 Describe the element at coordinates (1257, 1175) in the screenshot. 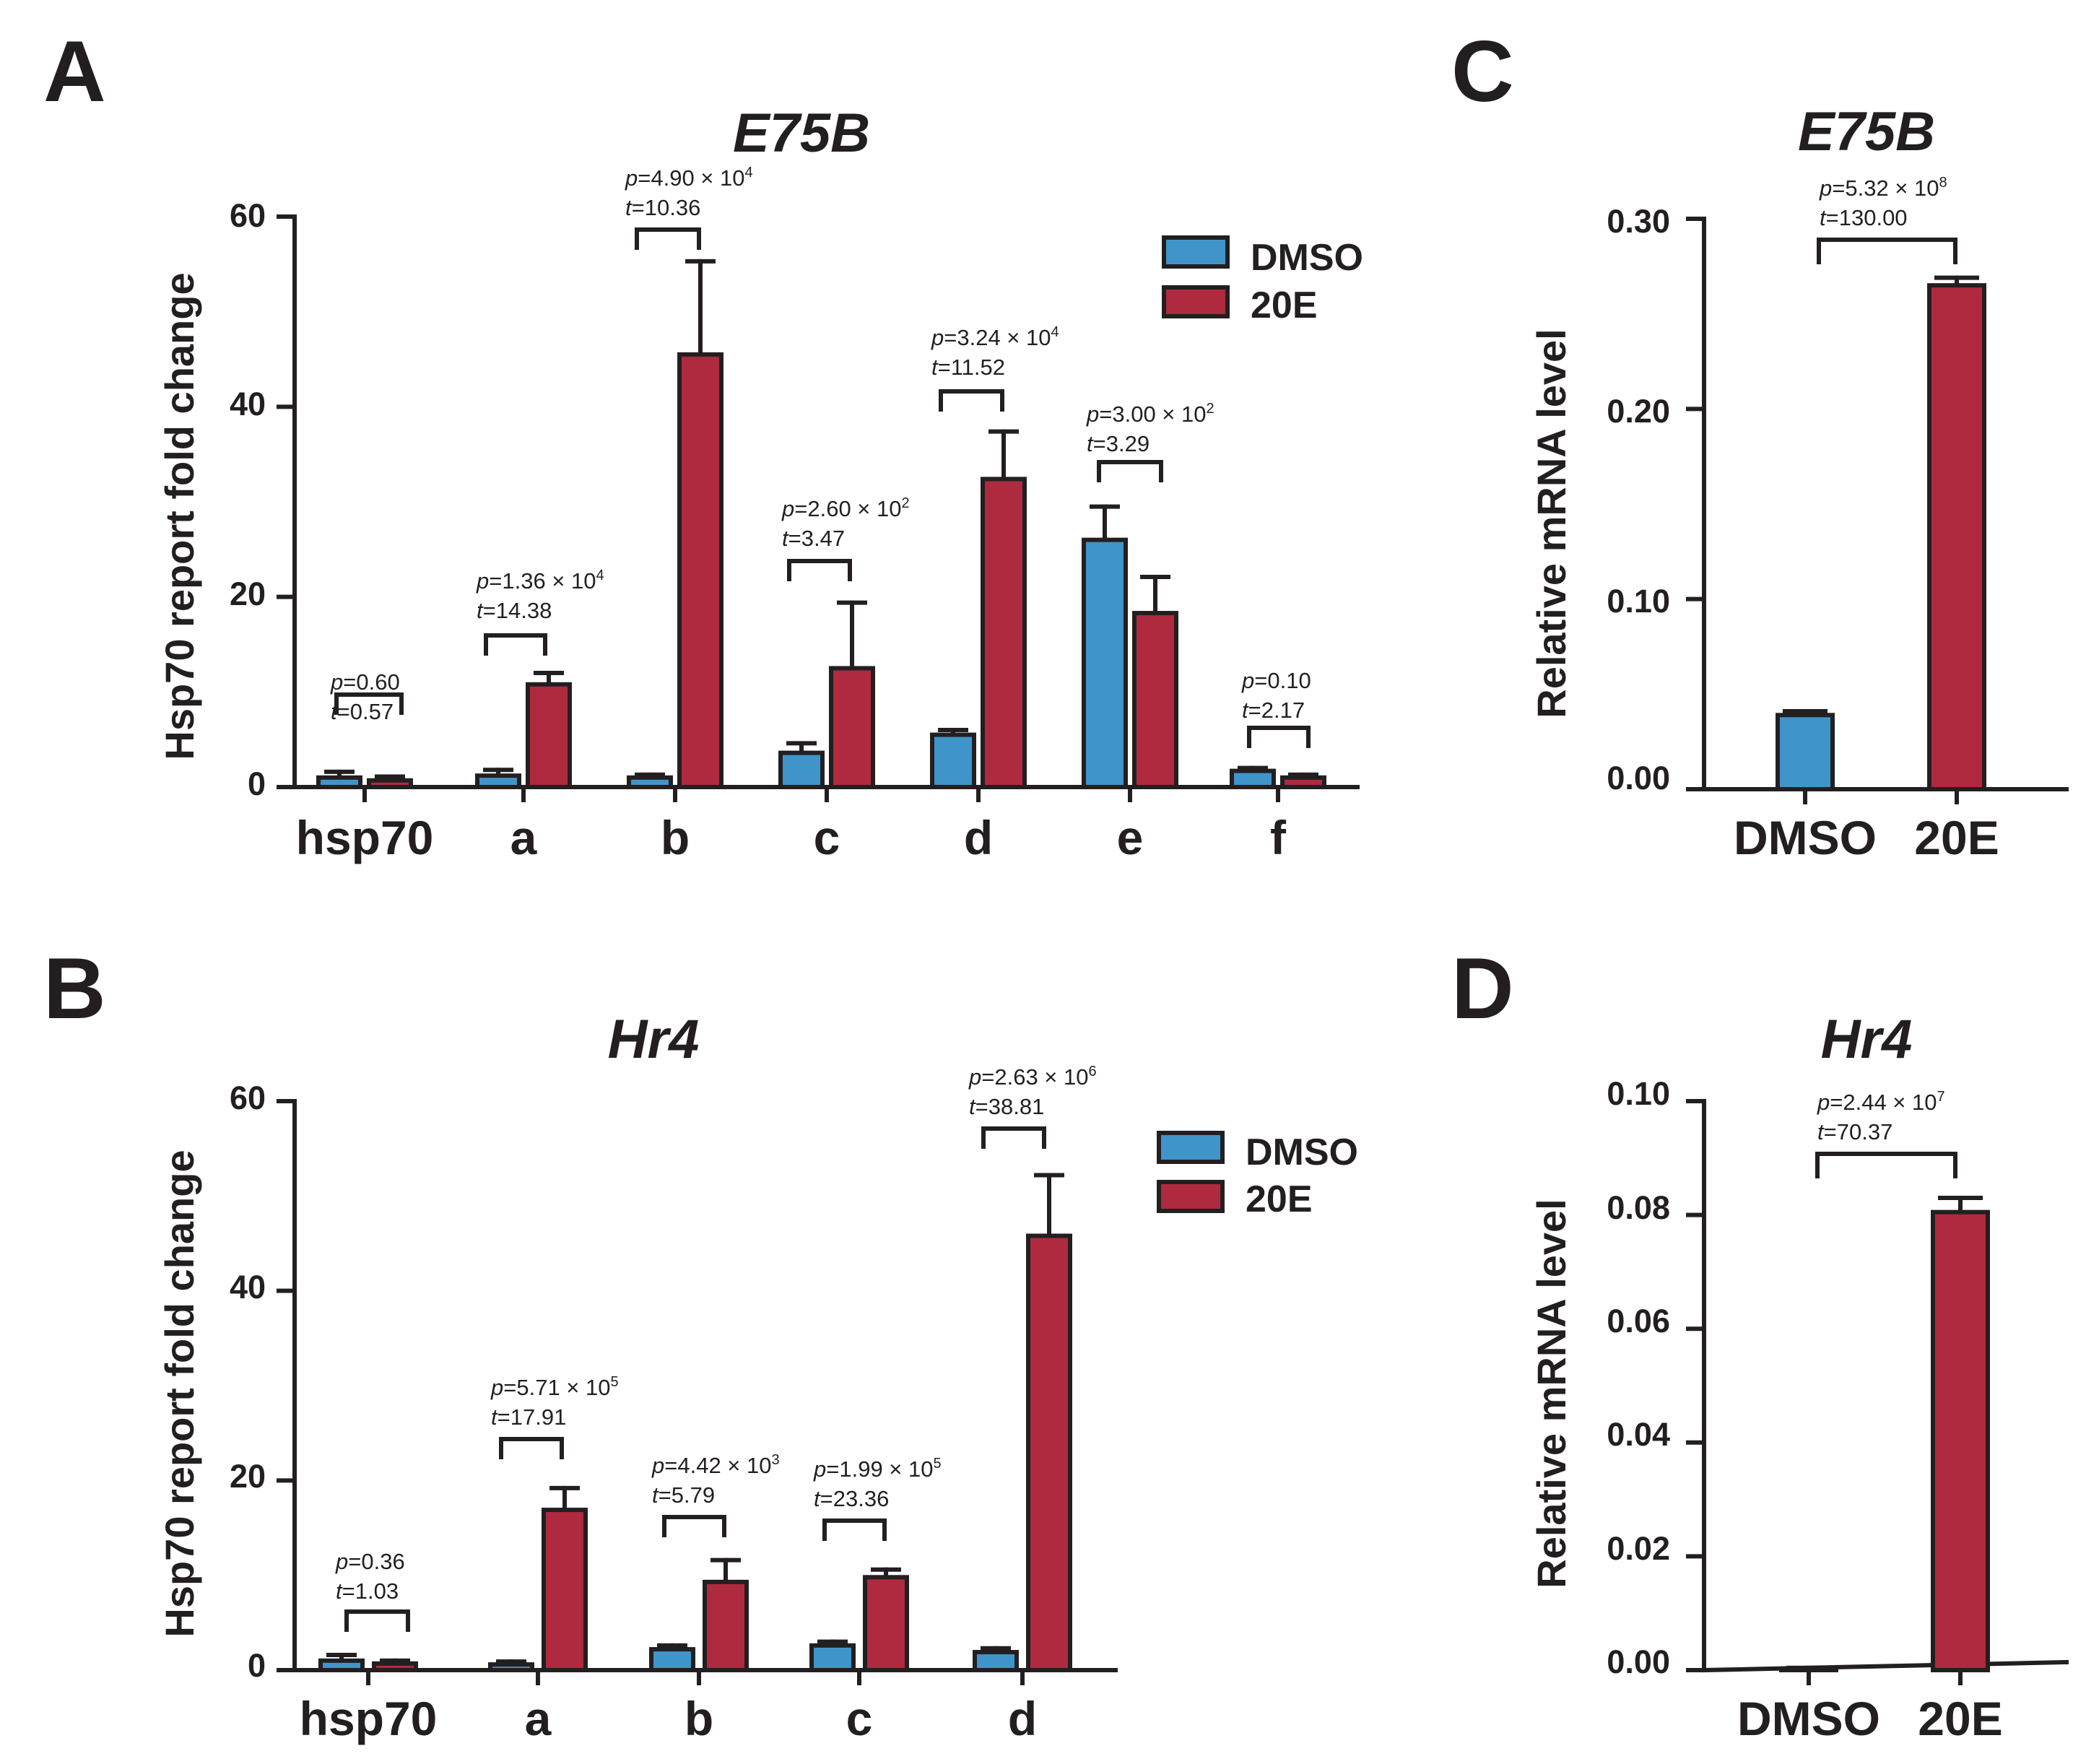

I see `legend-b: DMSO 20E` at that location.